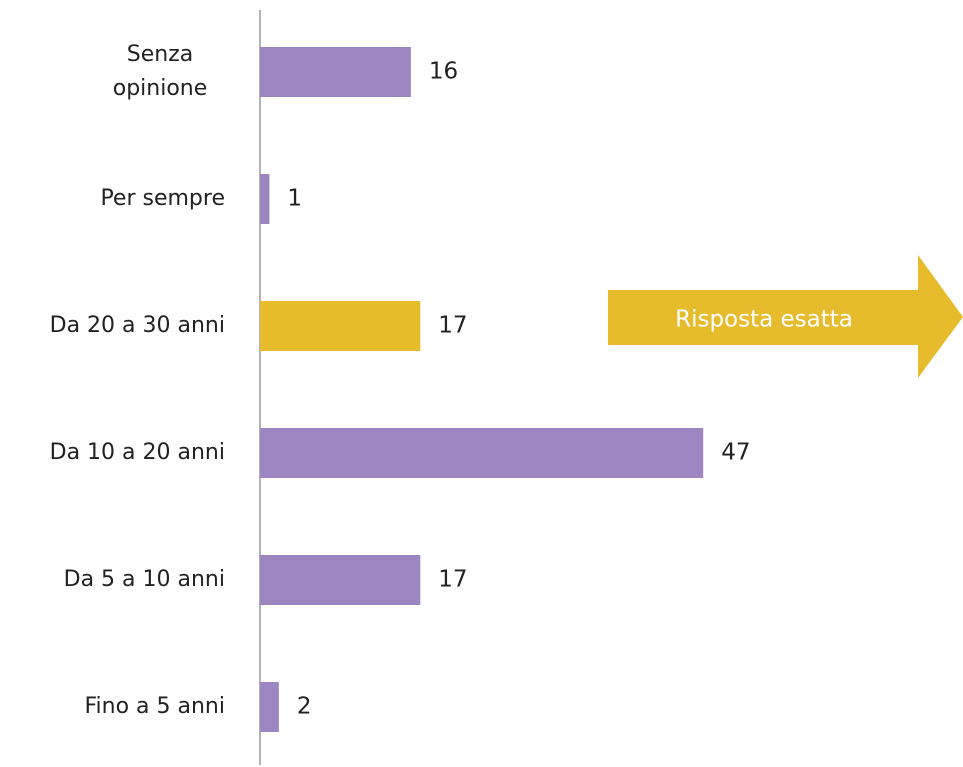 The image size is (963, 767). I want to click on category-label: Da 20 a 30 anni, so click(137, 325).